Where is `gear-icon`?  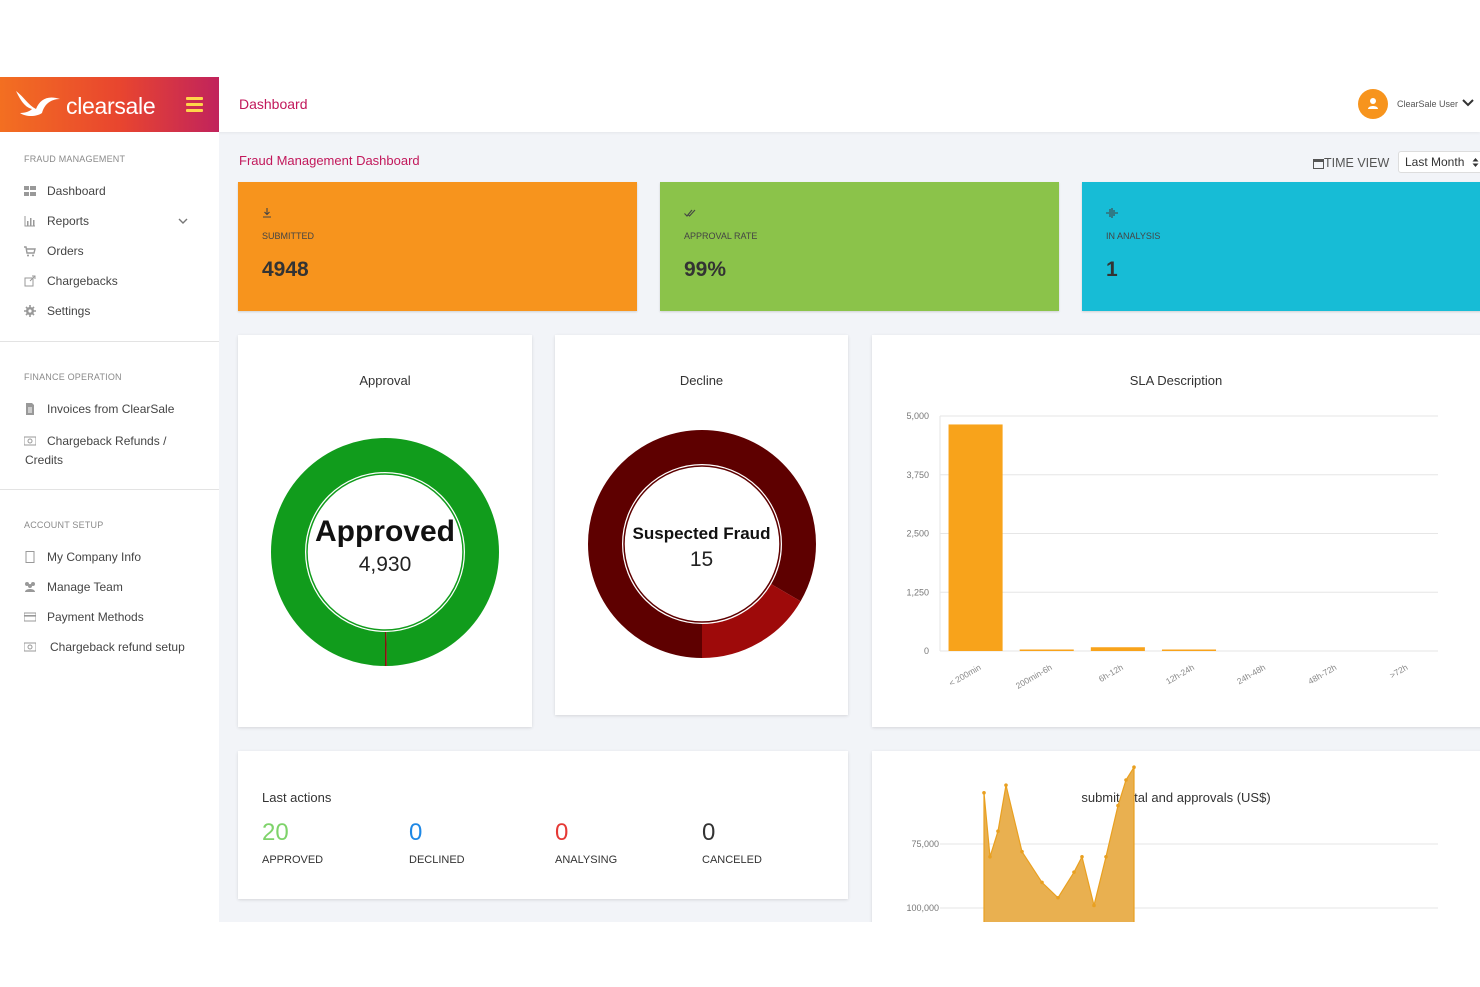 gear-icon is located at coordinates (30, 311).